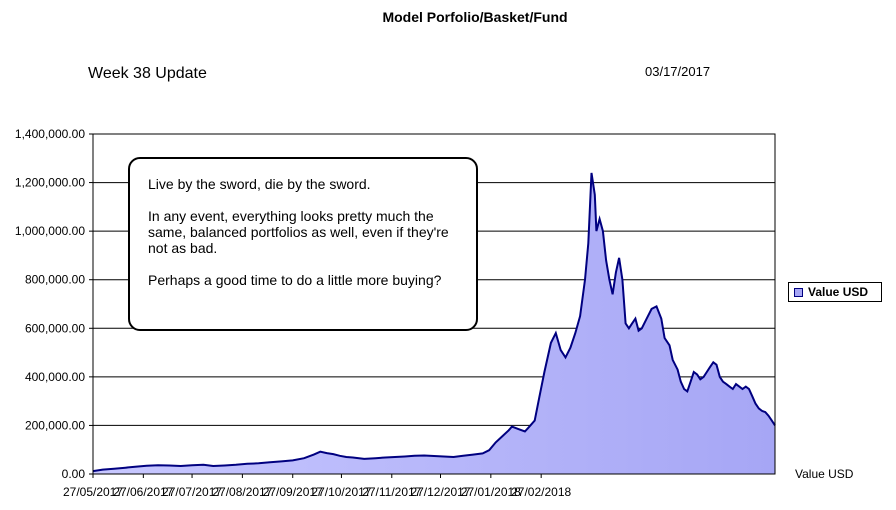  Describe the element at coordinates (55, 280) in the screenshot. I see `y-tick-label-4: 800,000.00` at that location.